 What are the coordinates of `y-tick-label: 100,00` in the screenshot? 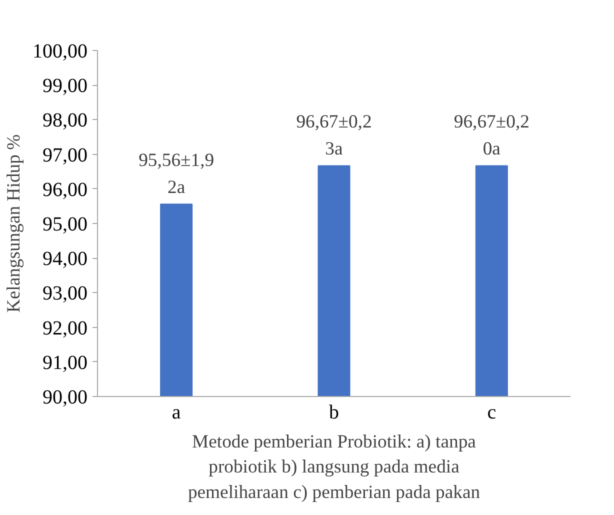 It's located at (60, 51).